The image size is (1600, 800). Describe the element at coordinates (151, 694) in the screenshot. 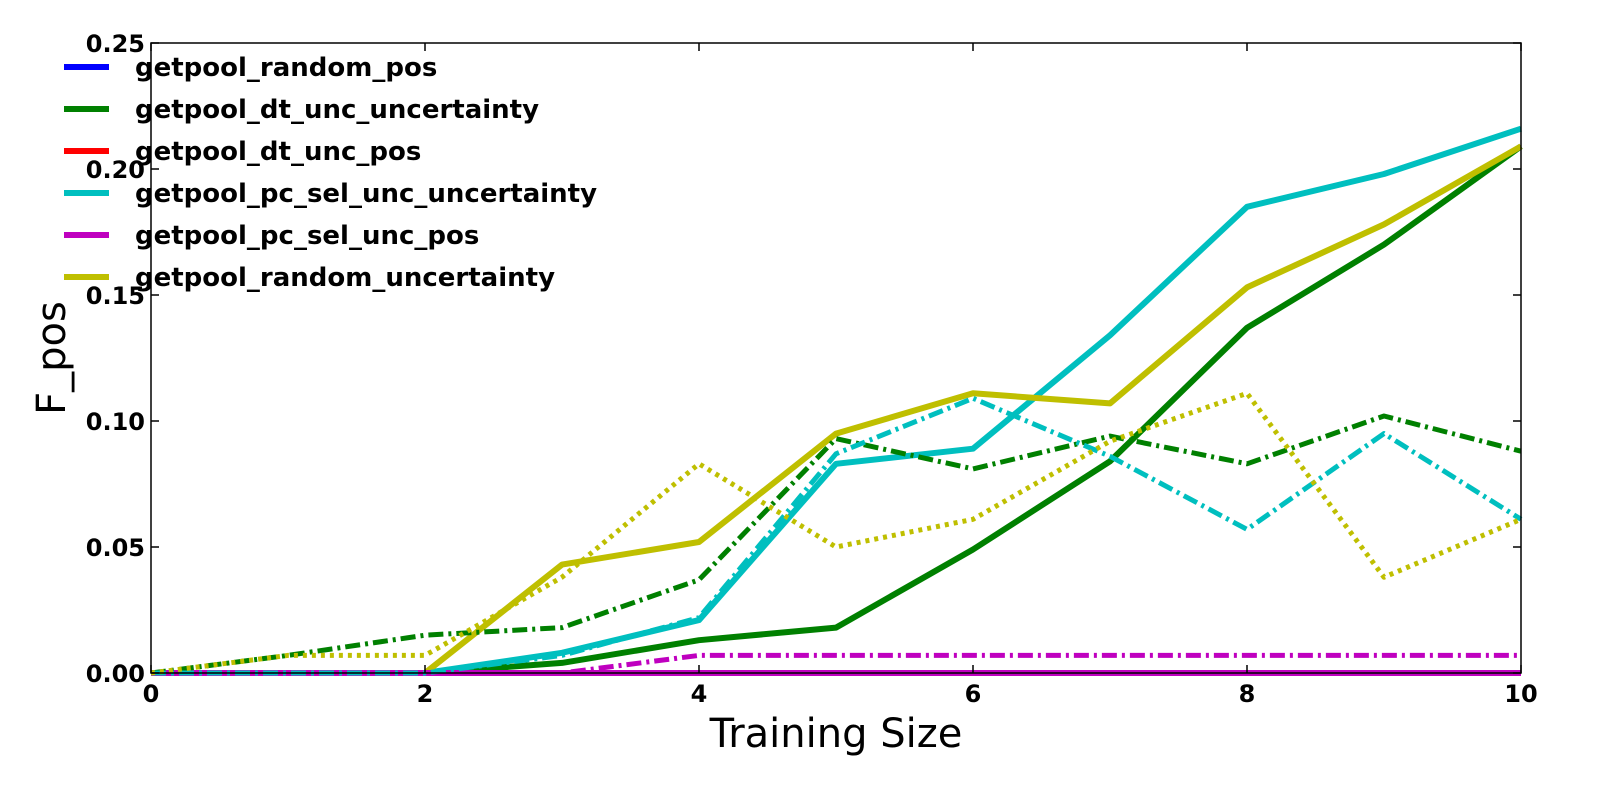

I see `x-tick-label: 0` at that location.